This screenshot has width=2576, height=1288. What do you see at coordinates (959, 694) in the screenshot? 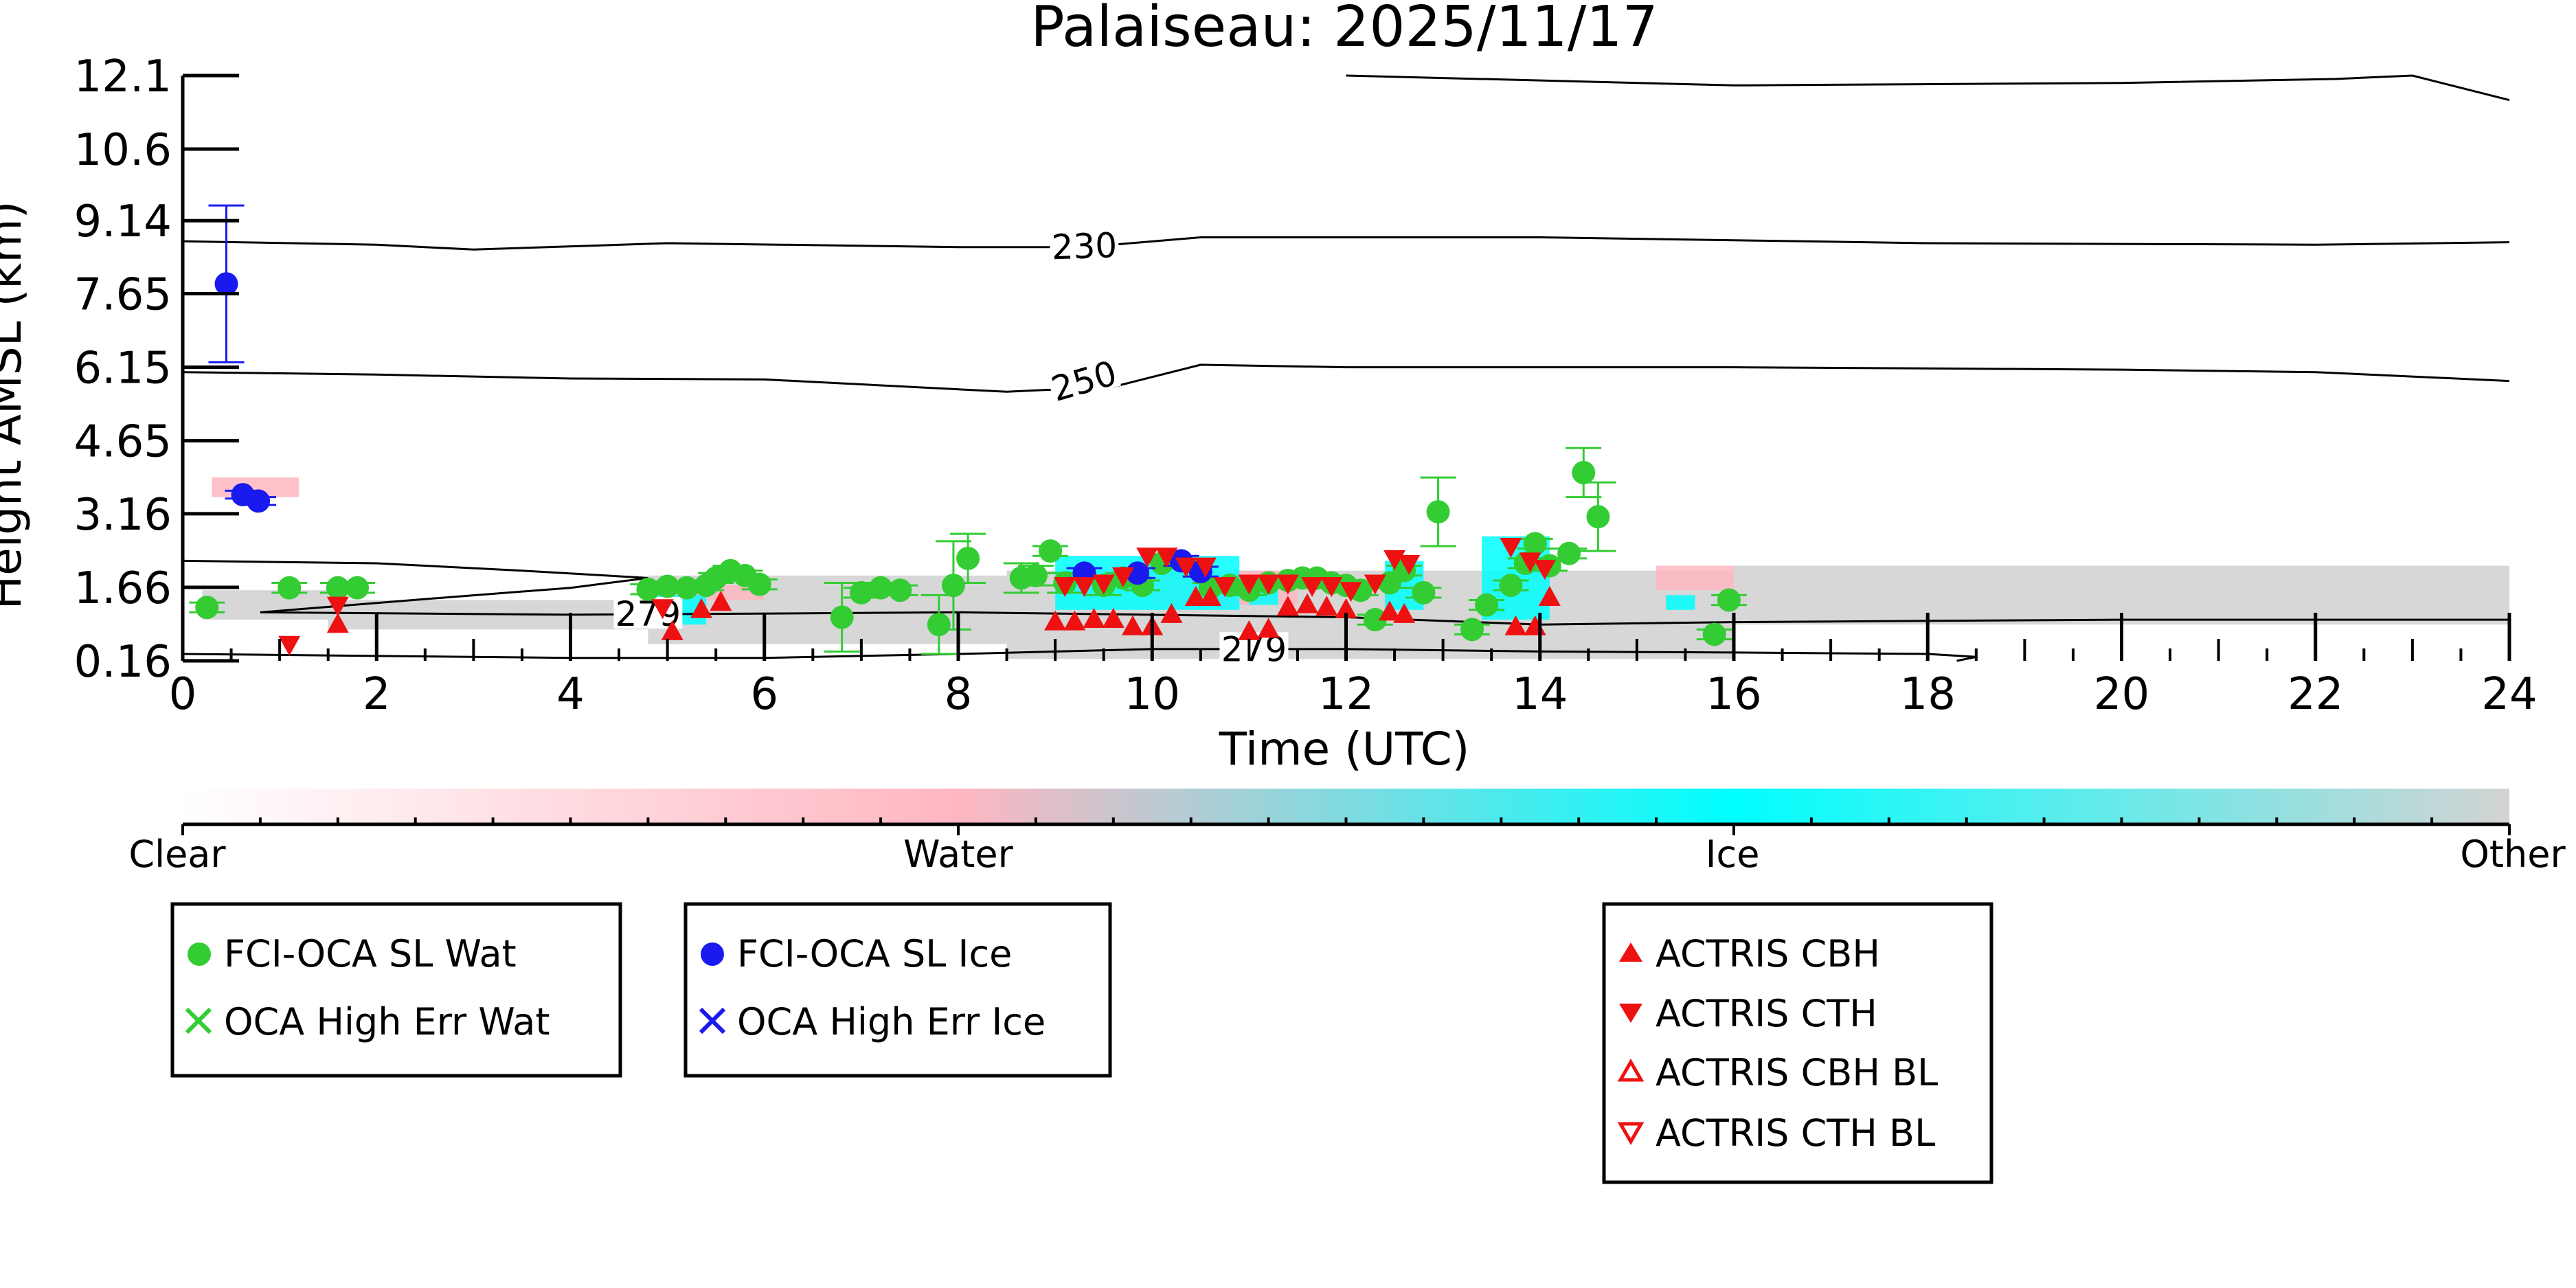
I see `x-tick-label: 8` at bounding box center [959, 694].